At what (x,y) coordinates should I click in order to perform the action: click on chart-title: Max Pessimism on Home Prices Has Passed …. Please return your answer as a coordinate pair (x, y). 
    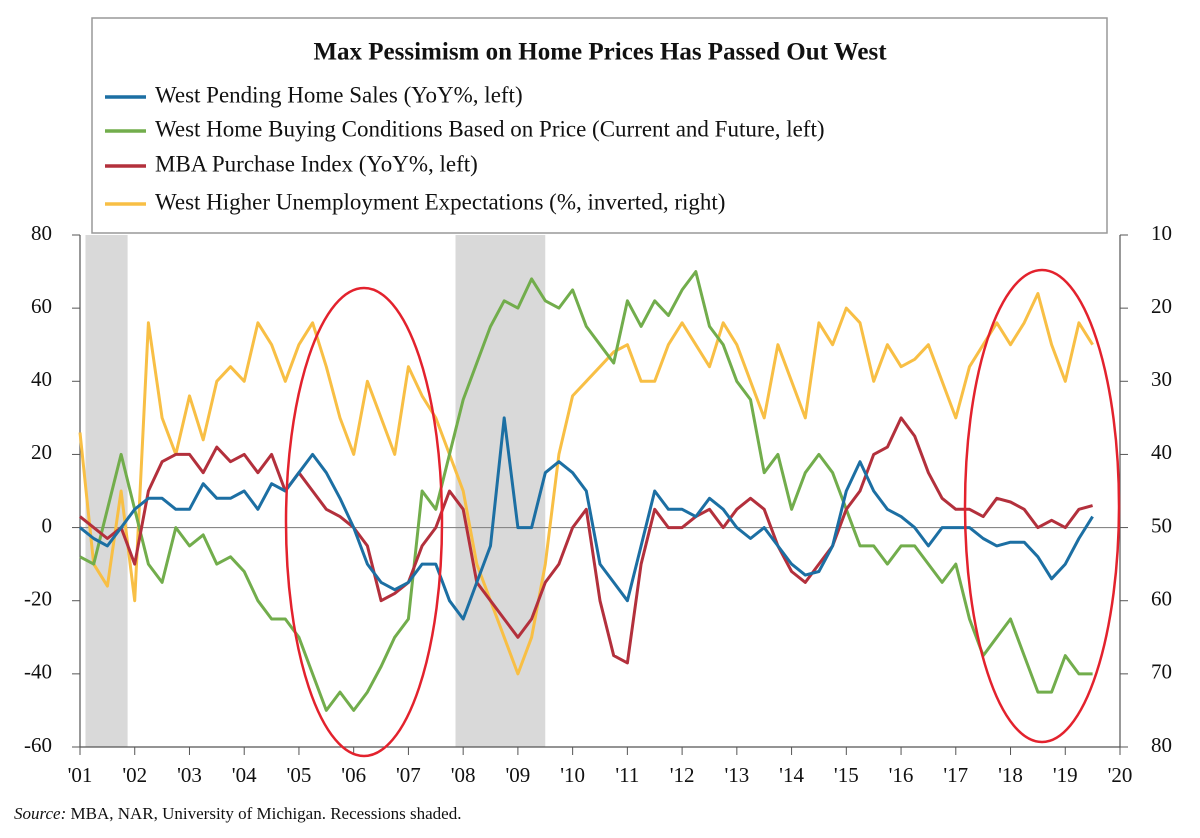
    Looking at the image, I should click on (600, 52).